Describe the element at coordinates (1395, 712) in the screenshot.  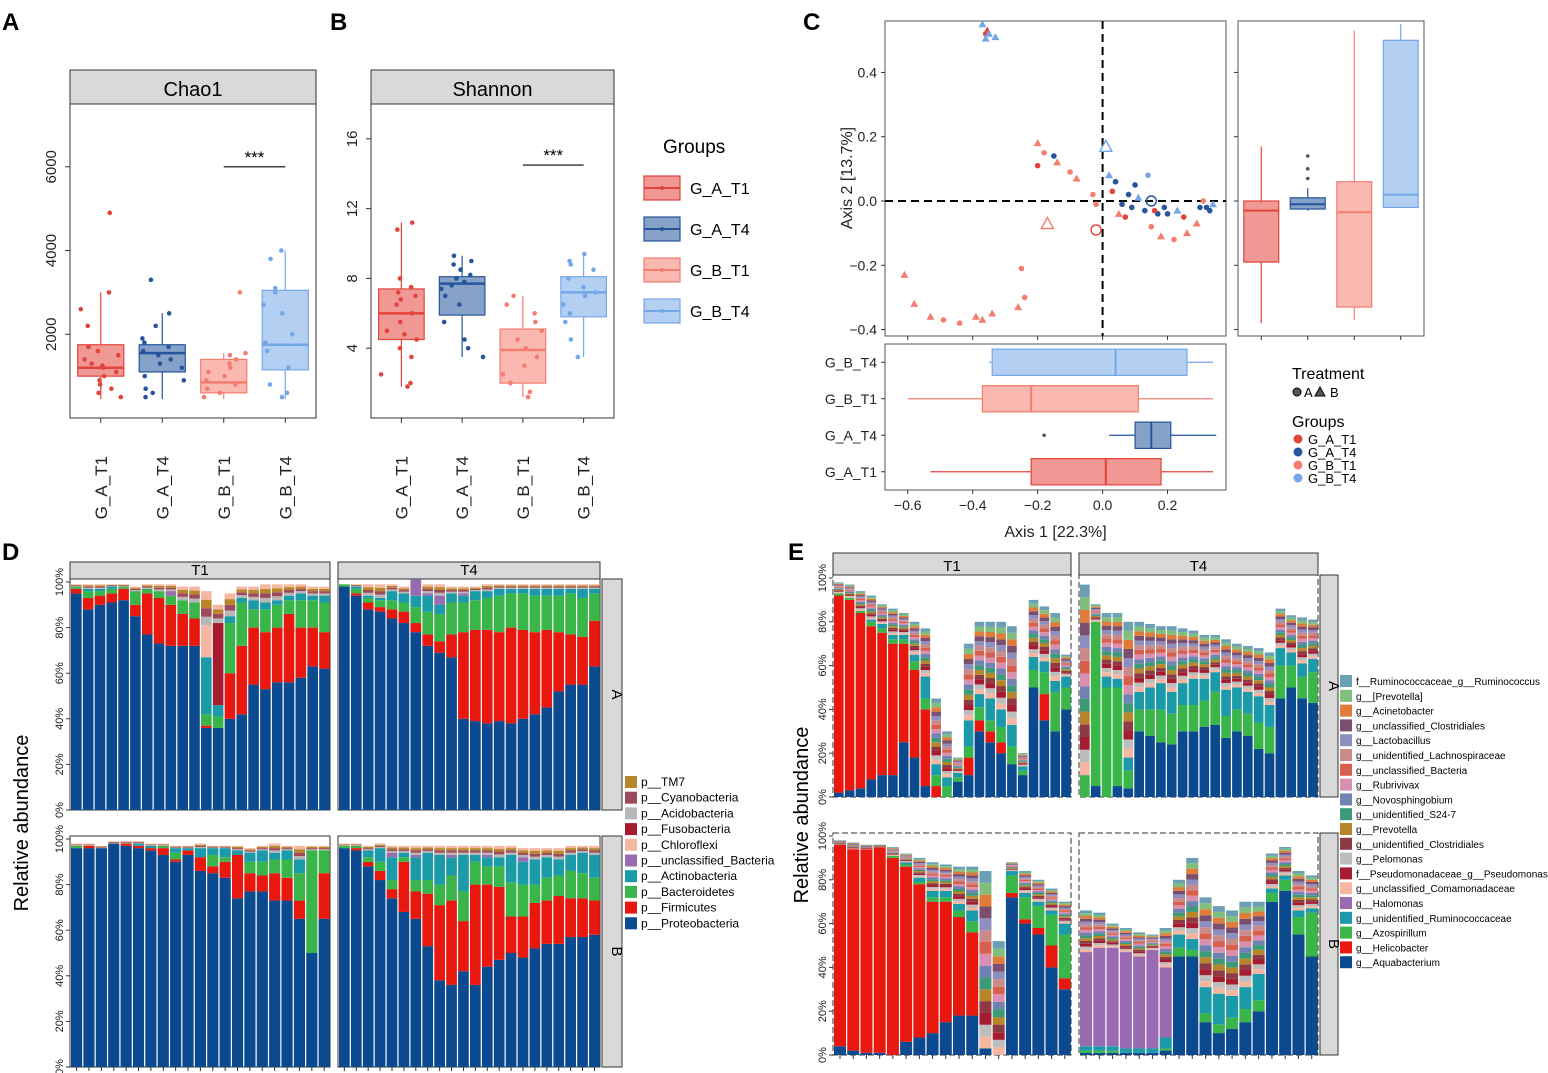
I see `legend-label: g__Acinetobacter` at that location.